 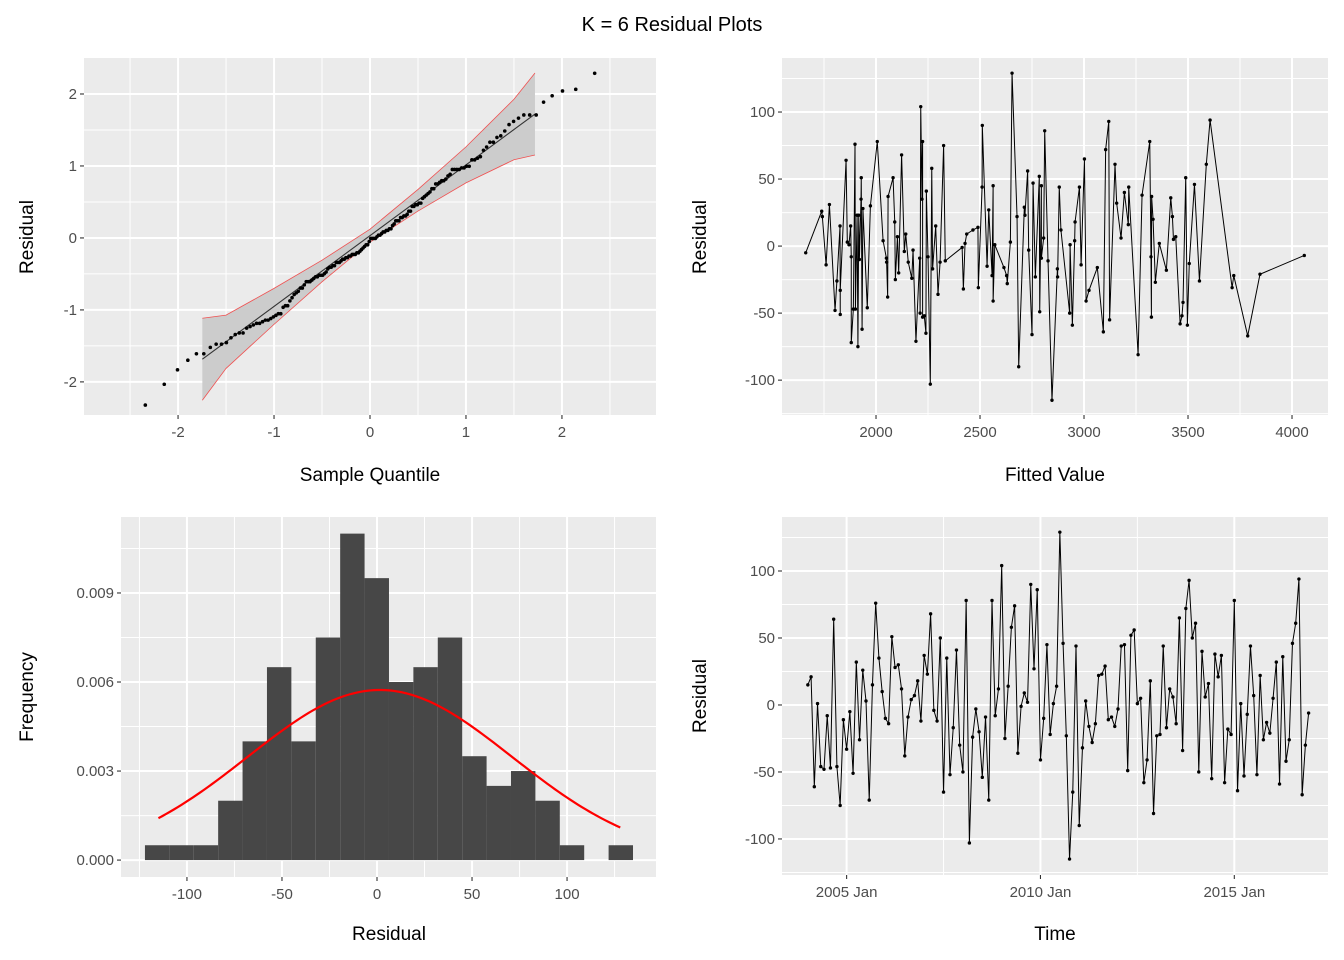 I want to click on y-tick-label: 1, so click(x=73, y=166).